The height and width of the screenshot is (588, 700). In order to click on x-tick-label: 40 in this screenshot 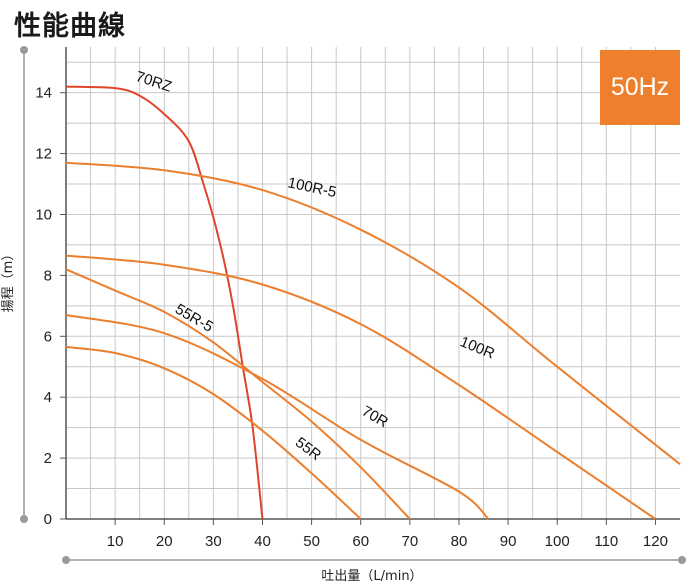, I will do `click(262, 541)`.